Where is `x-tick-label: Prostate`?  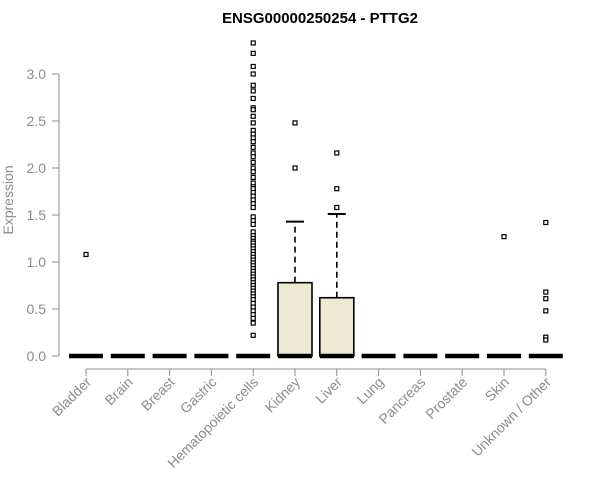
x-tick-label: Prostate is located at coordinates (446, 398).